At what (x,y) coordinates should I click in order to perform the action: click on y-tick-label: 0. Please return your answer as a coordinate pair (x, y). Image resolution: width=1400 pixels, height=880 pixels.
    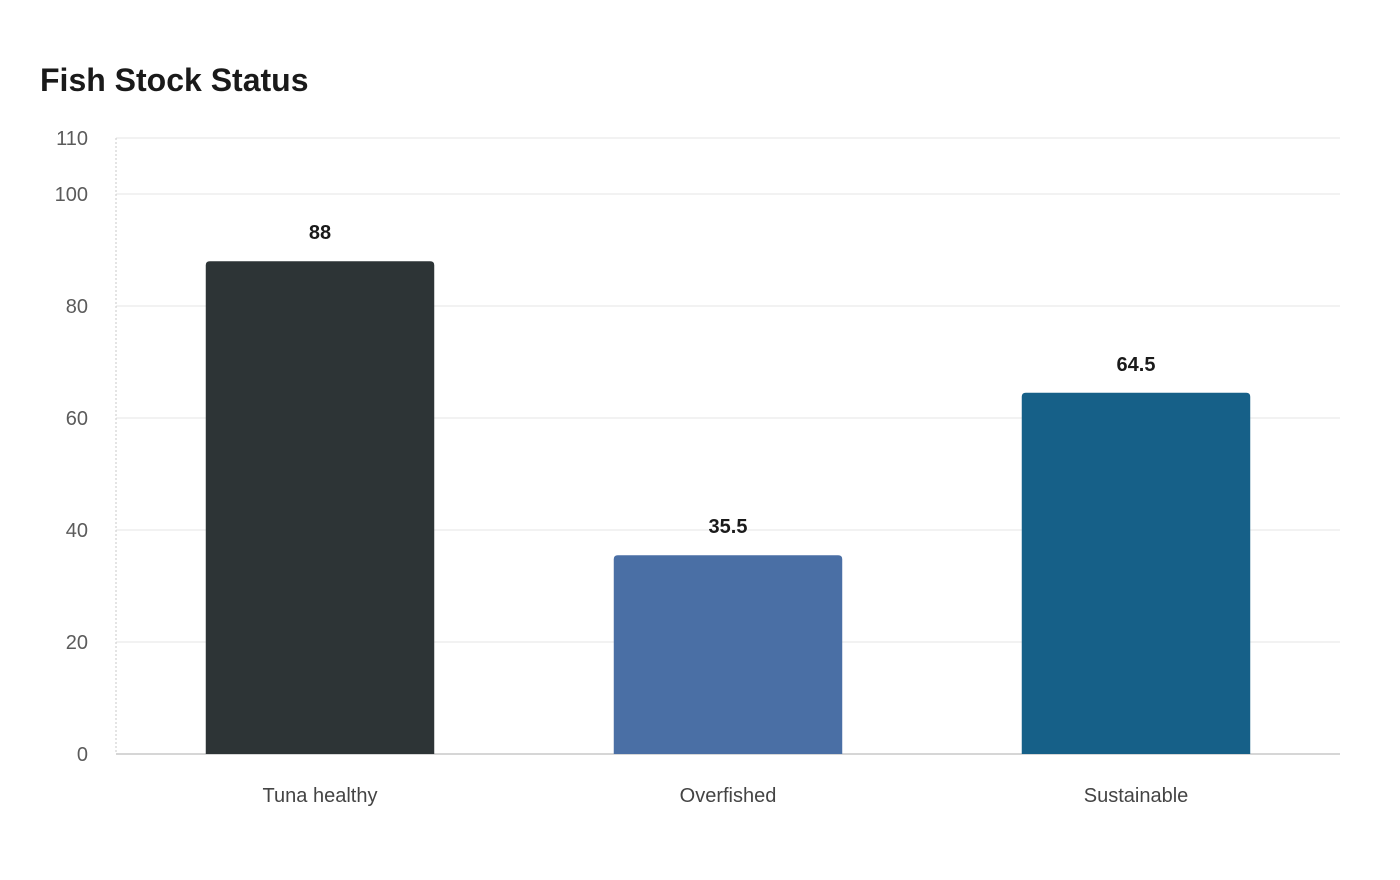
    Looking at the image, I should click on (82, 755).